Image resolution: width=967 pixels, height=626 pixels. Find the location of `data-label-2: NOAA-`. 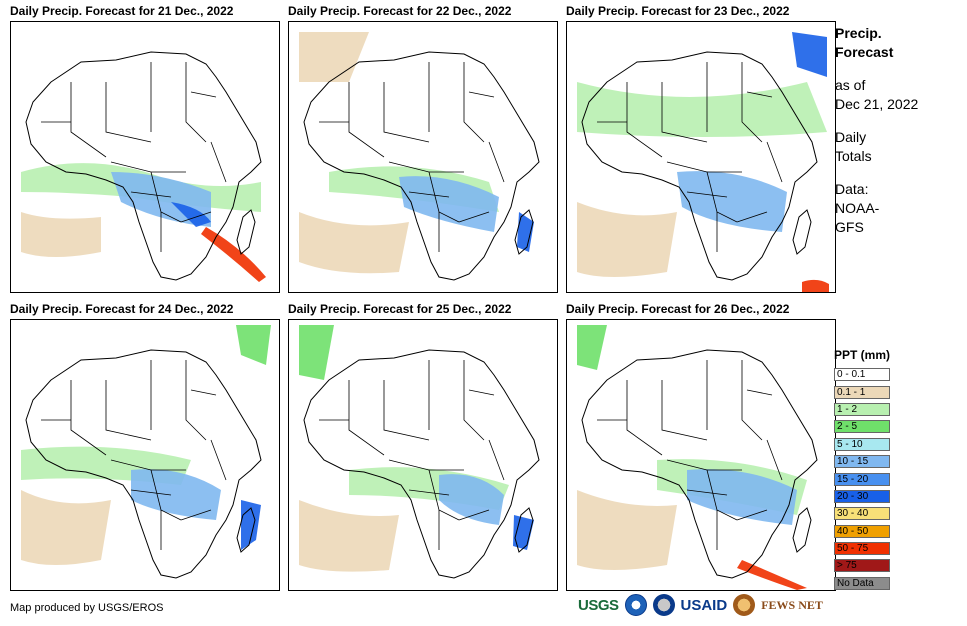

data-label-2: NOAA- is located at coordinates (857, 208).